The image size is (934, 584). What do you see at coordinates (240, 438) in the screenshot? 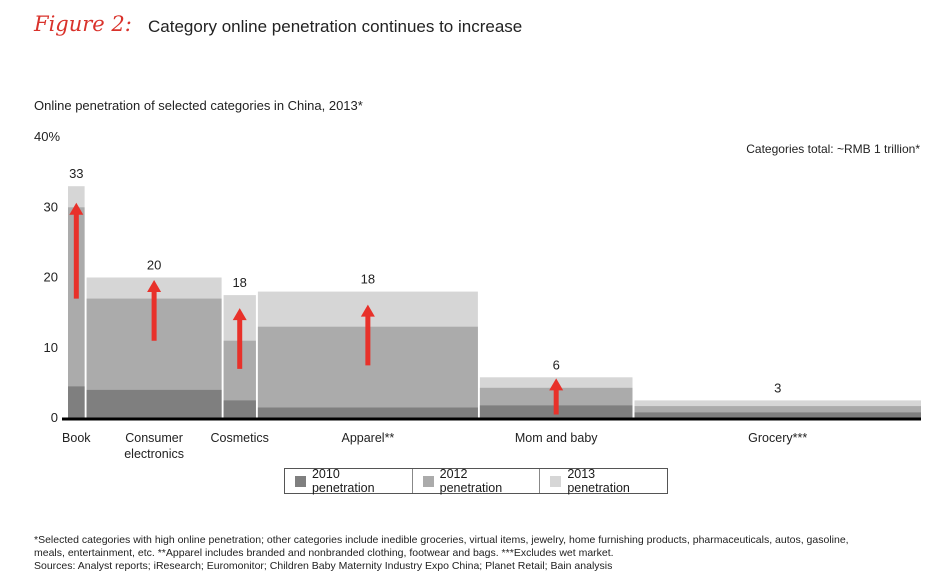
I see `category-label: Cosmetics` at bounding box center [240, 438].